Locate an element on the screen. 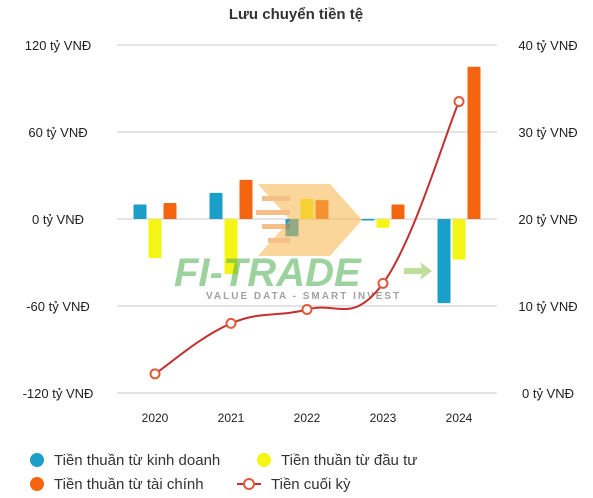  legend-item-financing: Tiền thuần từ tài chính is located at coordinates (117, 484).